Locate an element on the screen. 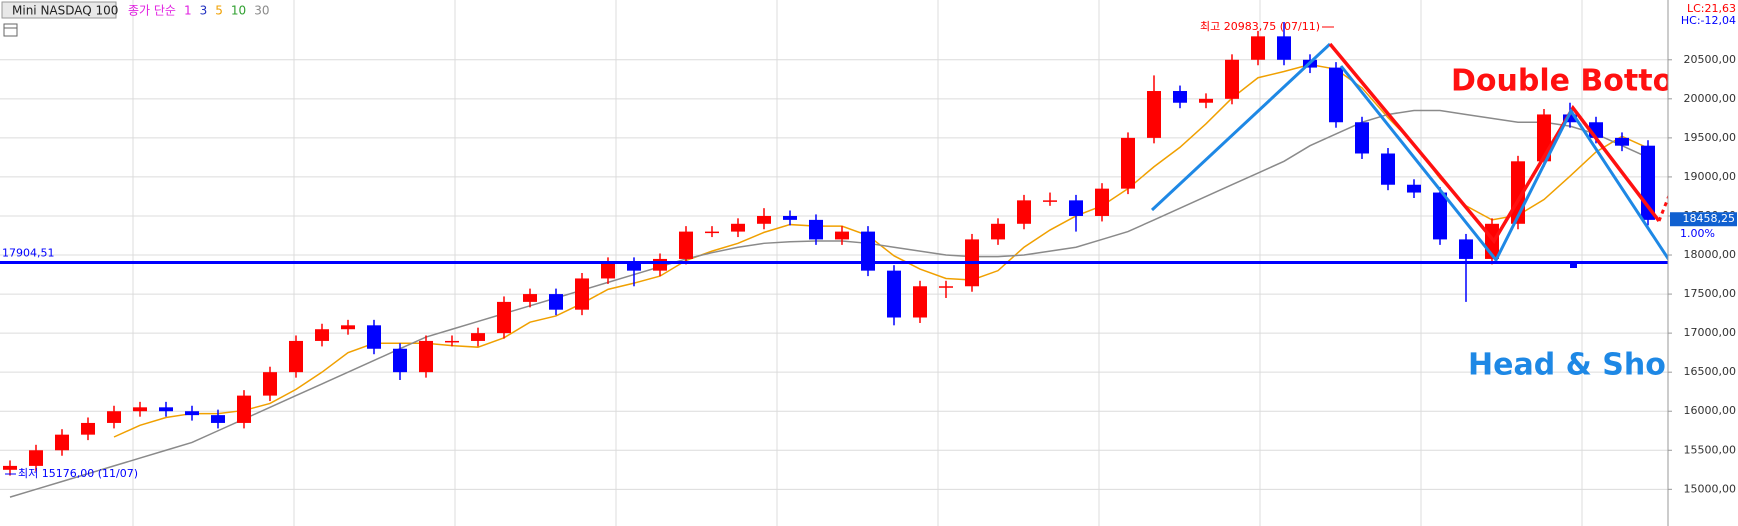 Image resolution: width=1738 pixels, height=526 pixels. y-tick-label: 16500,00 is located at coordinates (1710, 371).